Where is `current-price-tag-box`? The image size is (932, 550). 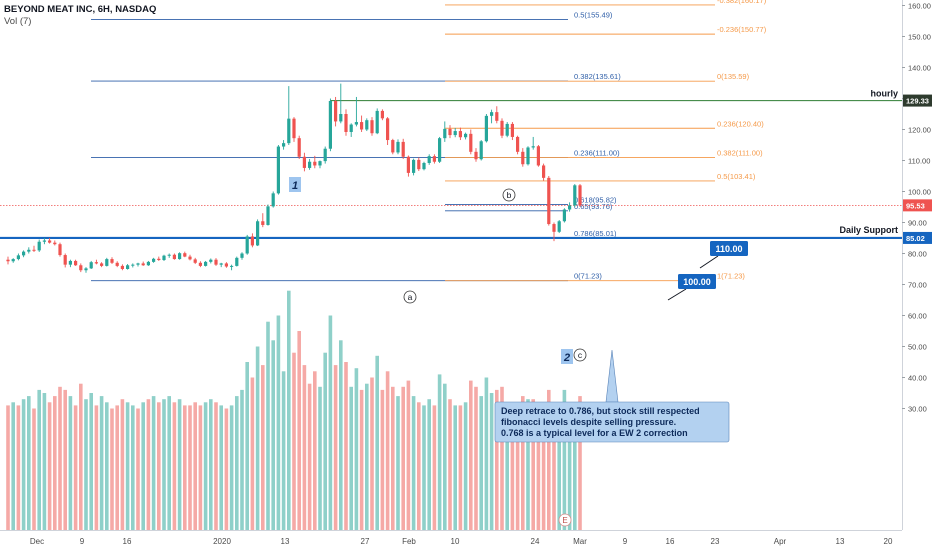 current-price-tag-box is located at coordinates (917, 205).